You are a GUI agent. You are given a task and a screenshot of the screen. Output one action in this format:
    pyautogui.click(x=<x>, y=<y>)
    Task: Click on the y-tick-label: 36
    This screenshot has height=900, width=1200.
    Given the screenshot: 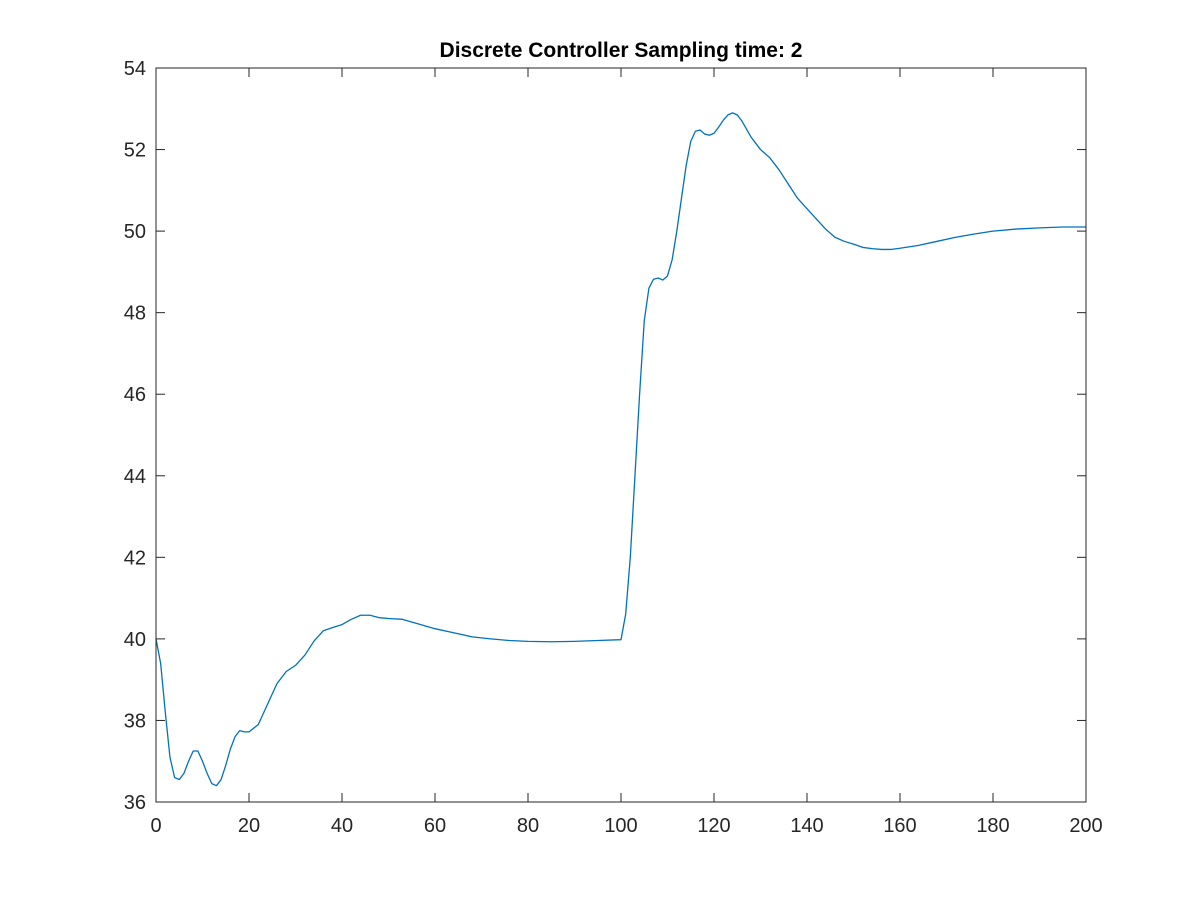 What is the action you would take?
    pyautogui.click(x=135, y=803)
    